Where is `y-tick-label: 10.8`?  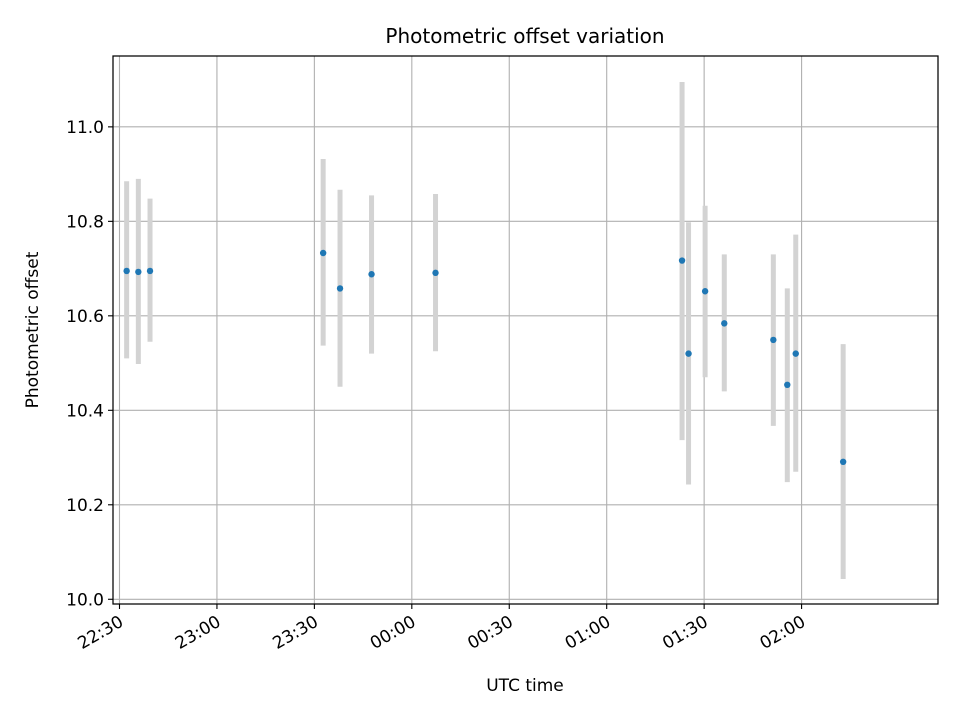 y-tick-label: 10.8 is located at coordinates (85, 222).